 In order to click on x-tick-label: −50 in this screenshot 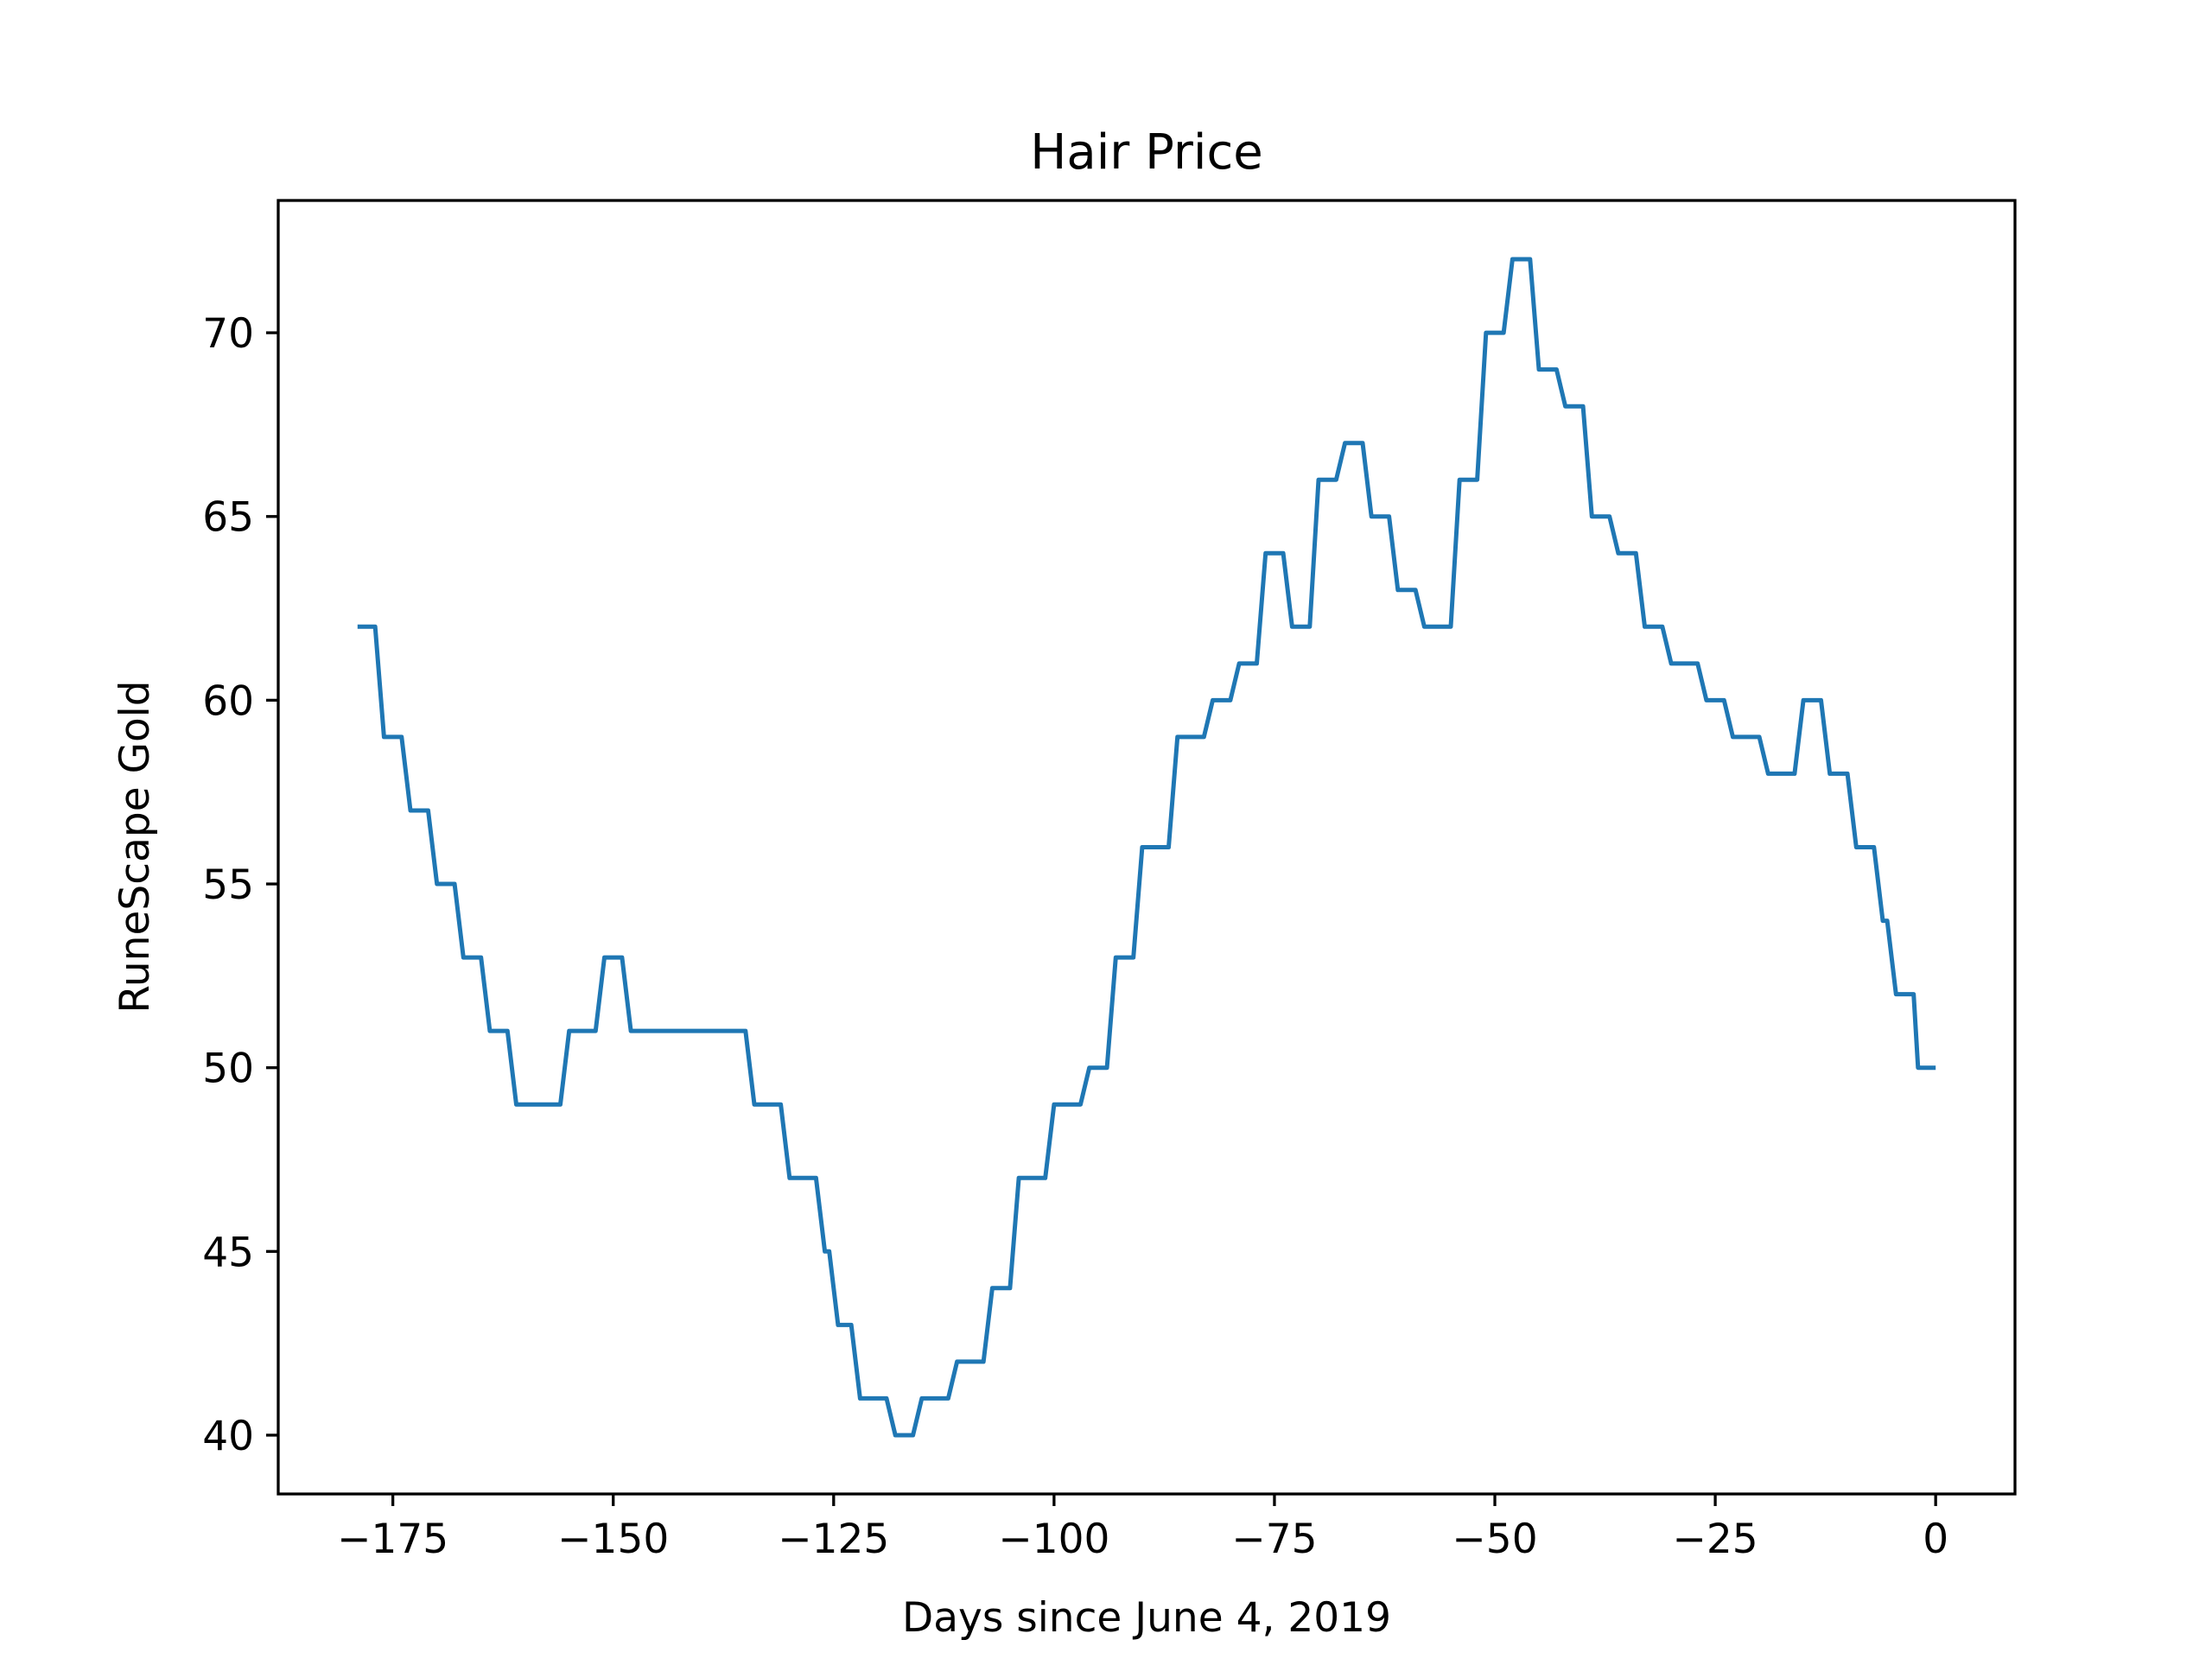, I will do `click(1494, 1539)`.